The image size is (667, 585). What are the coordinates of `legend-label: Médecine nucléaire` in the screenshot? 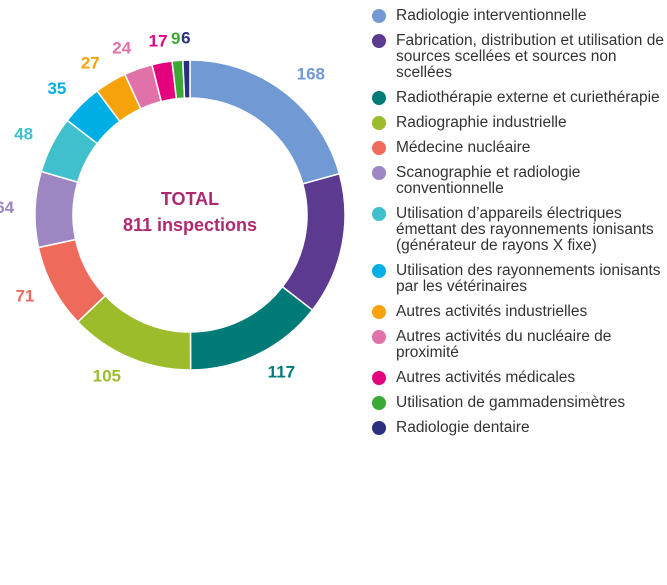 It's located at (463, 147).